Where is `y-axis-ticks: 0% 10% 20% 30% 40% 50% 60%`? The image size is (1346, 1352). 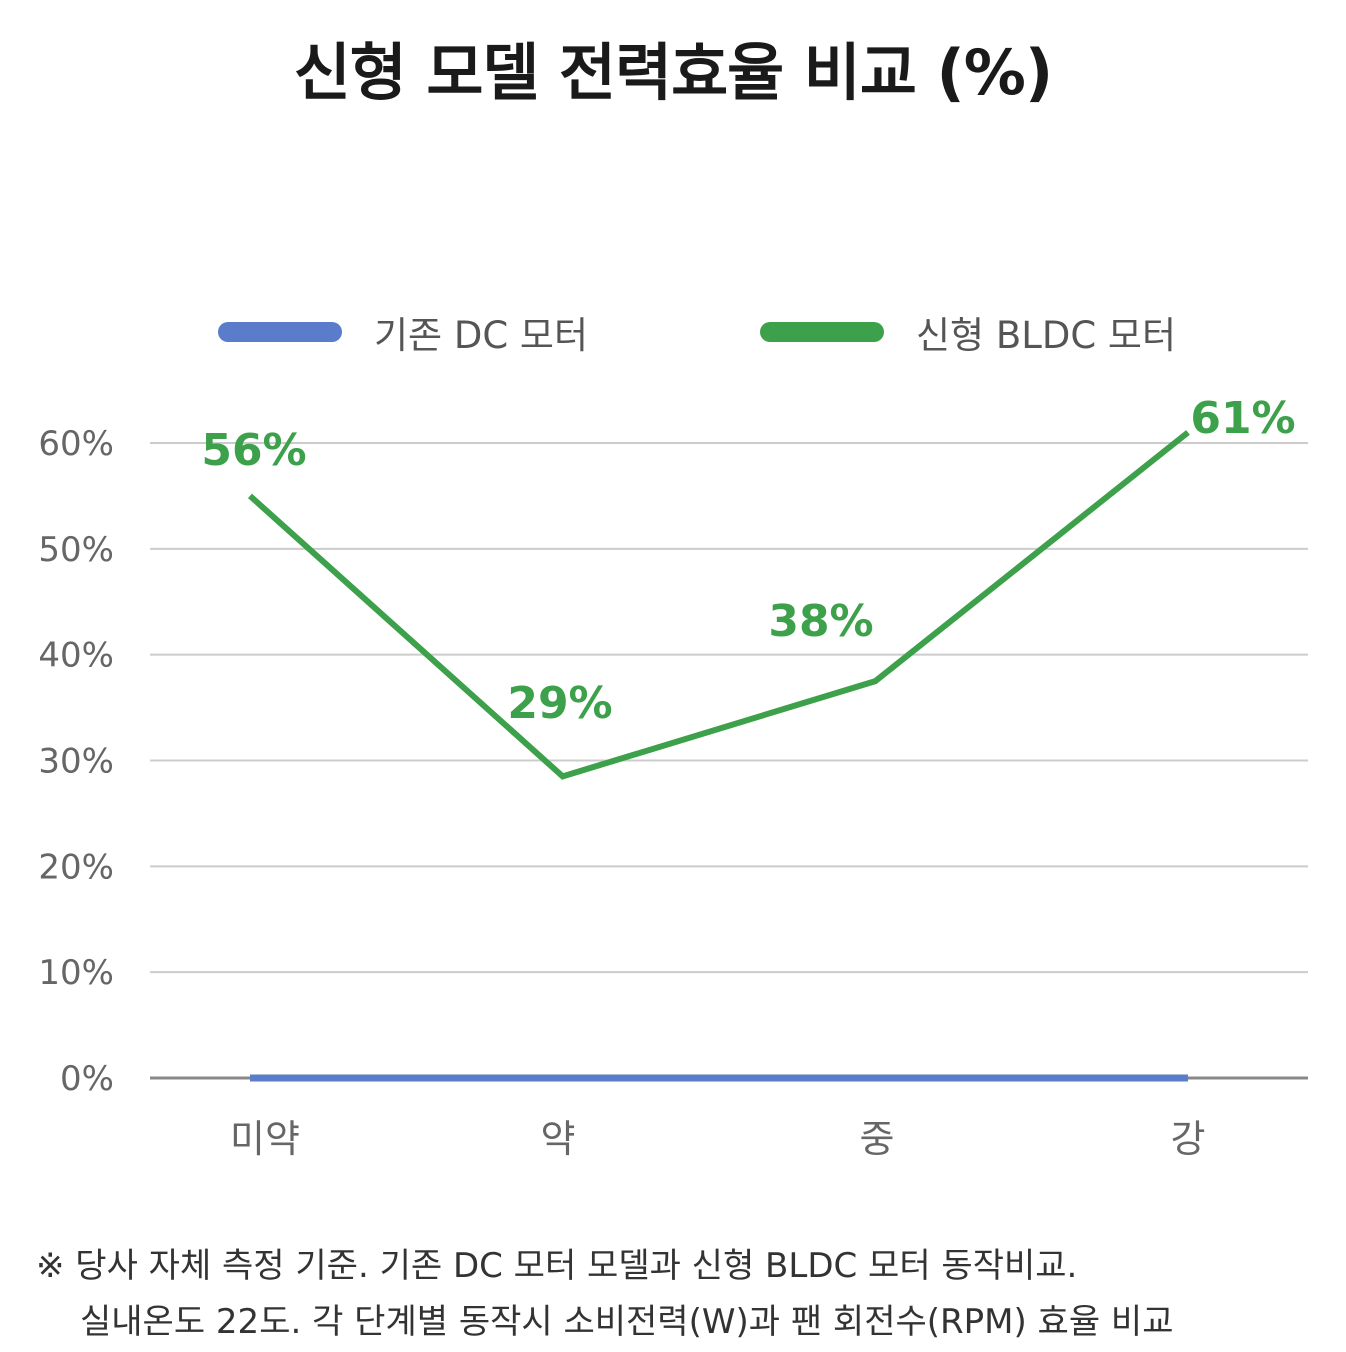
y-axis-ticks: 0% 10% 20% 30% 40% 50% 60% is located at coordinates (76, 761).